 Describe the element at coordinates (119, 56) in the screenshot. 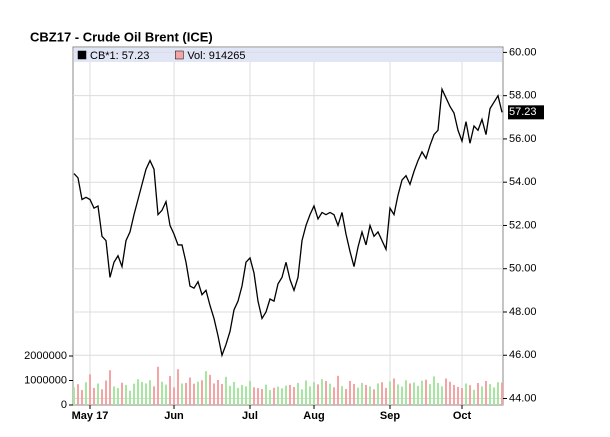

I see `legend-label: CB*1: 57.23` at that location.